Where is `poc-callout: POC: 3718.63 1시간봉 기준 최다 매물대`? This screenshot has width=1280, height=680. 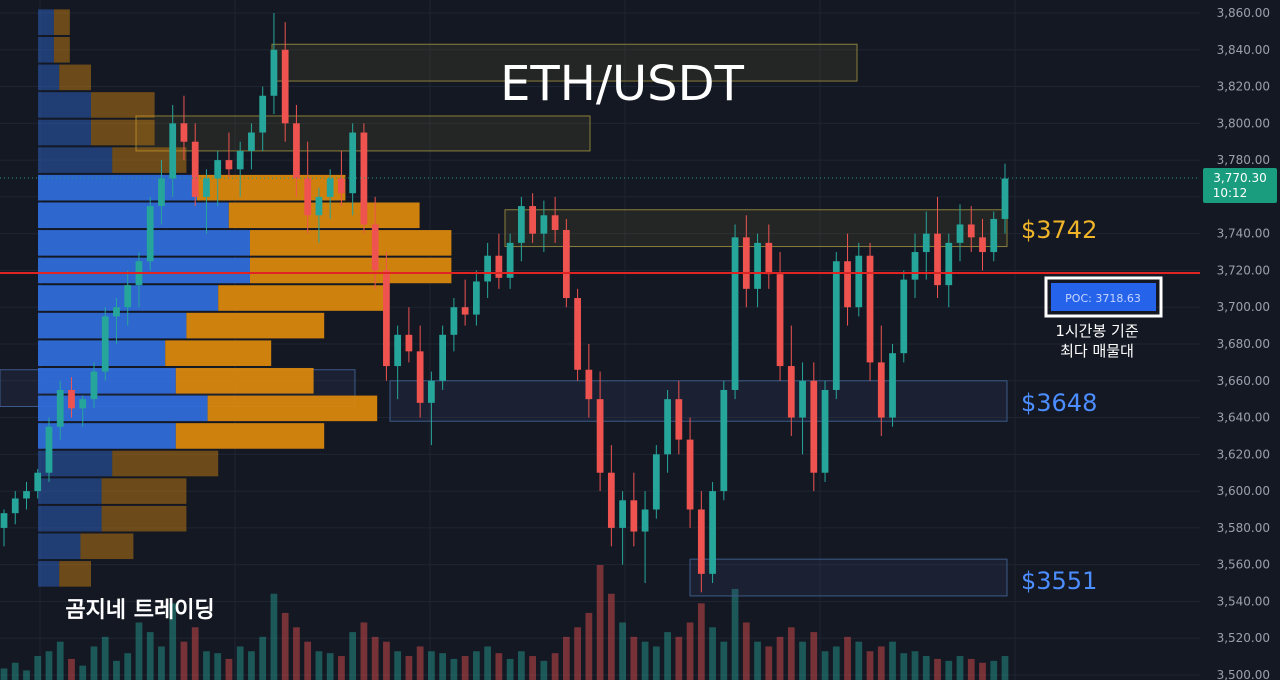
poc-callout: POC: 3718.63 1시간봉 기준 최다 매물대 is located at coordinates (1103, 318).